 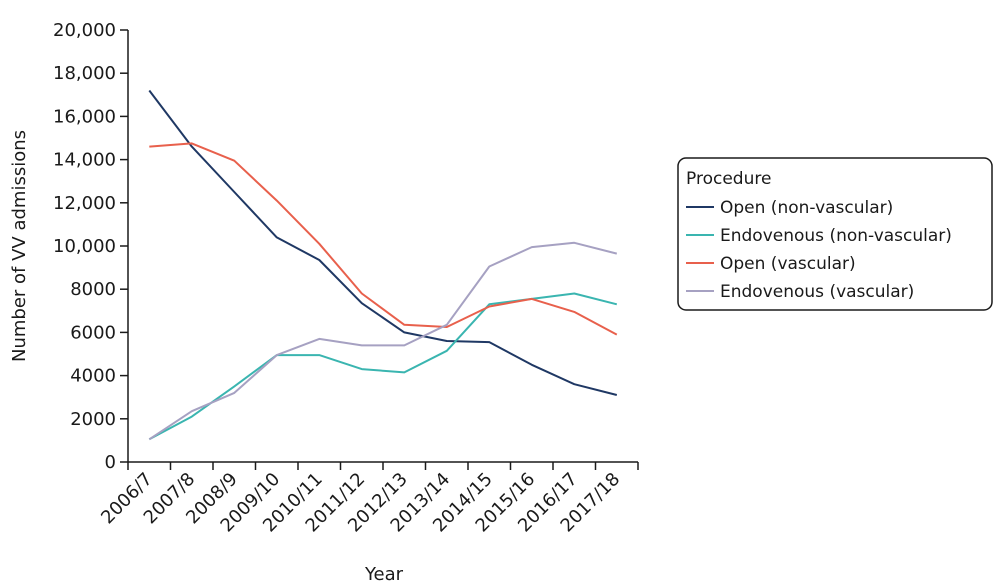 What do you see at coordinates (84, 116) in the screenshot?
I see `y-tick-label: 16,000` at bounding box center [84, 116].